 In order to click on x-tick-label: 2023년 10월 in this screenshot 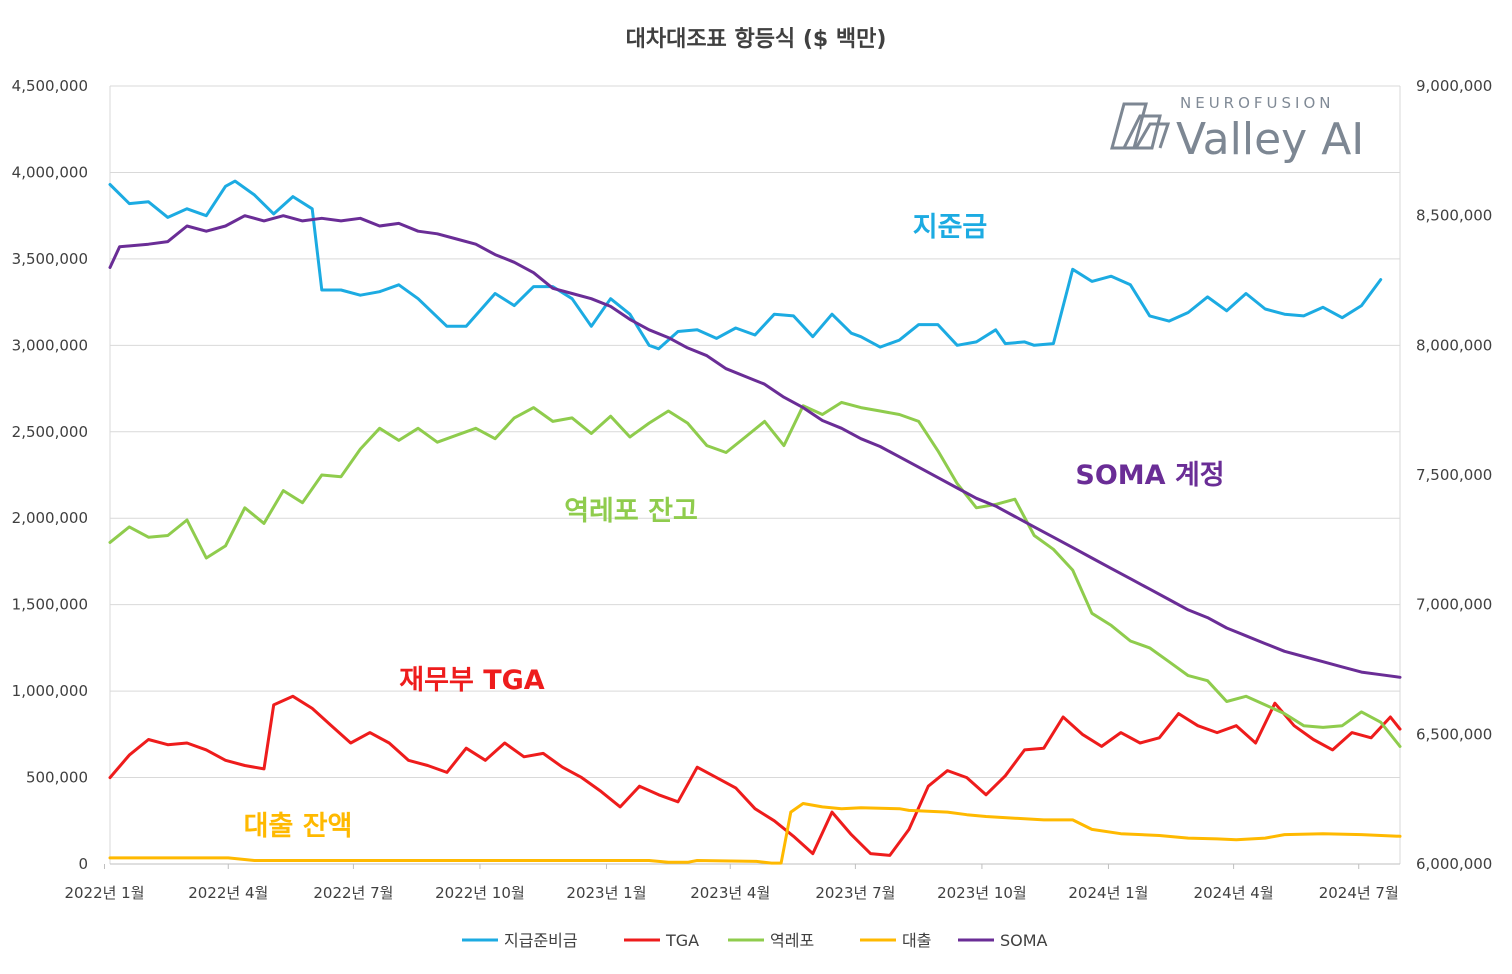, I will do `click(982, 893)`.